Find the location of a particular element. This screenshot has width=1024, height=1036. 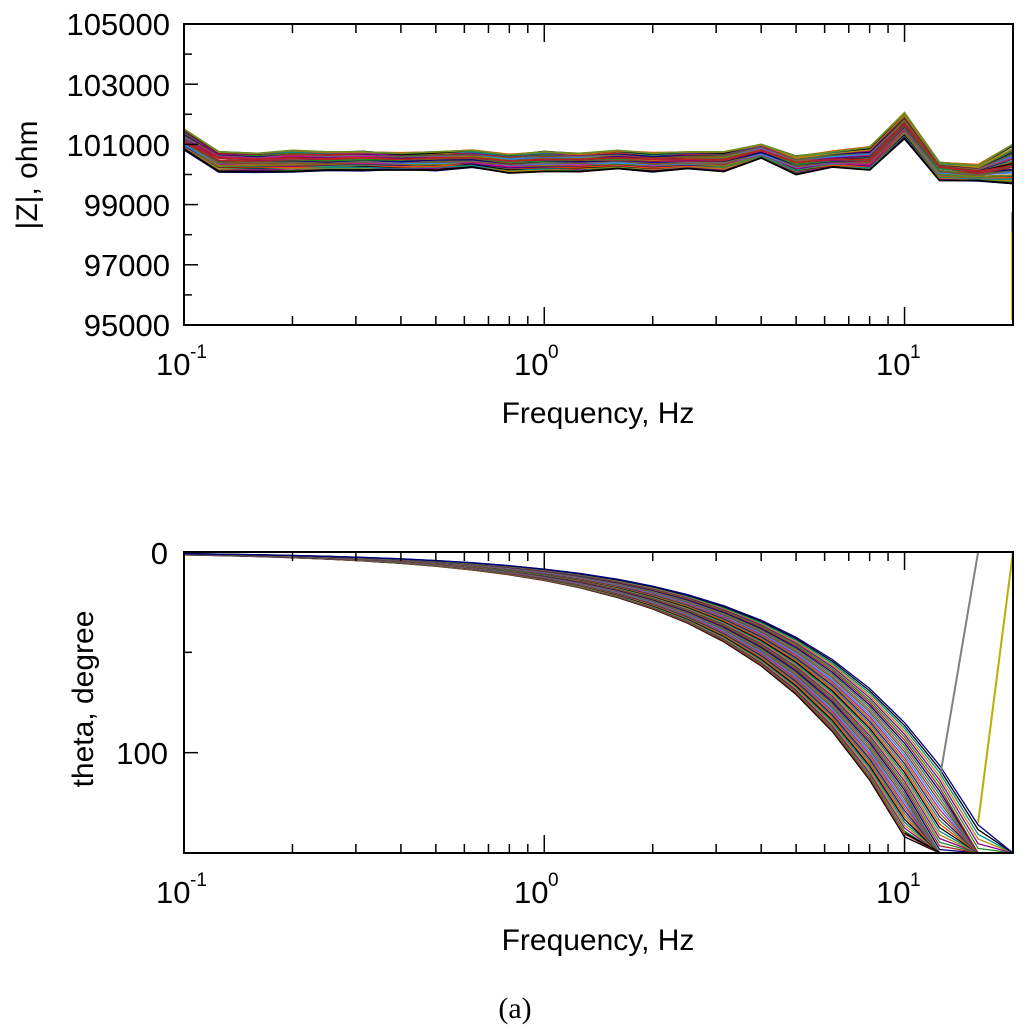

y-tick-label-103000: 103000 is located at coordinates (118, 85).